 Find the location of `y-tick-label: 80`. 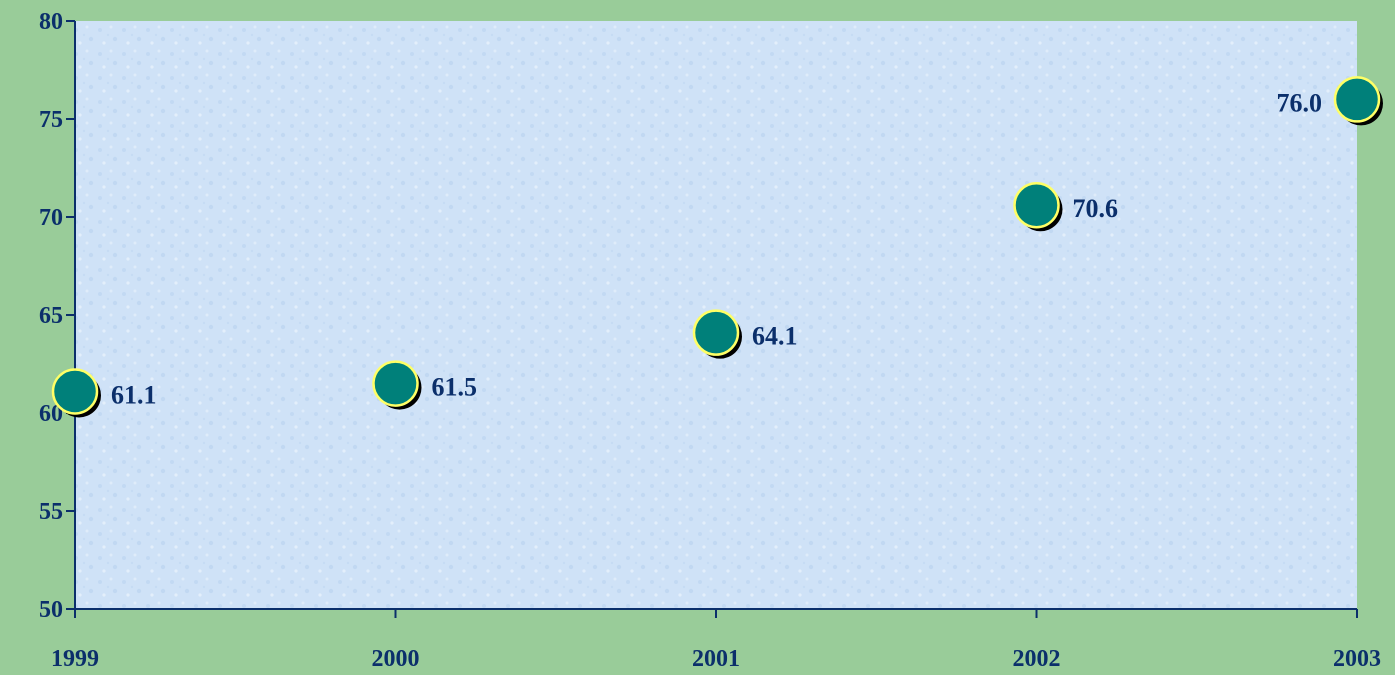

y-tick-label: 80 is located at coordinates (51, 22).